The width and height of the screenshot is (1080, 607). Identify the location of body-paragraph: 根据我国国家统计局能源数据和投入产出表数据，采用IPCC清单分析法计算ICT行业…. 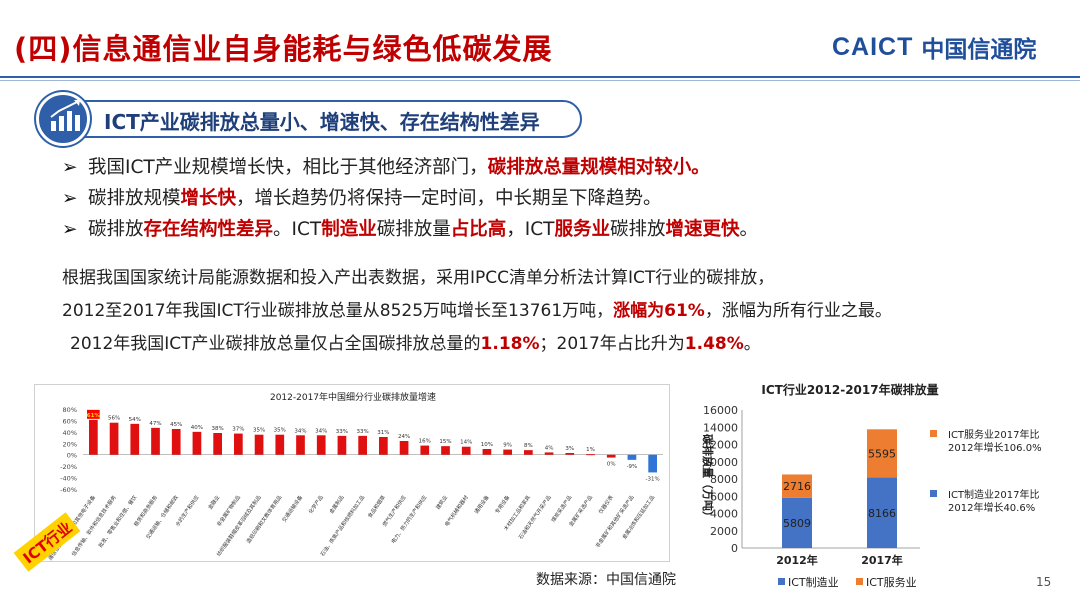
(477, 311).